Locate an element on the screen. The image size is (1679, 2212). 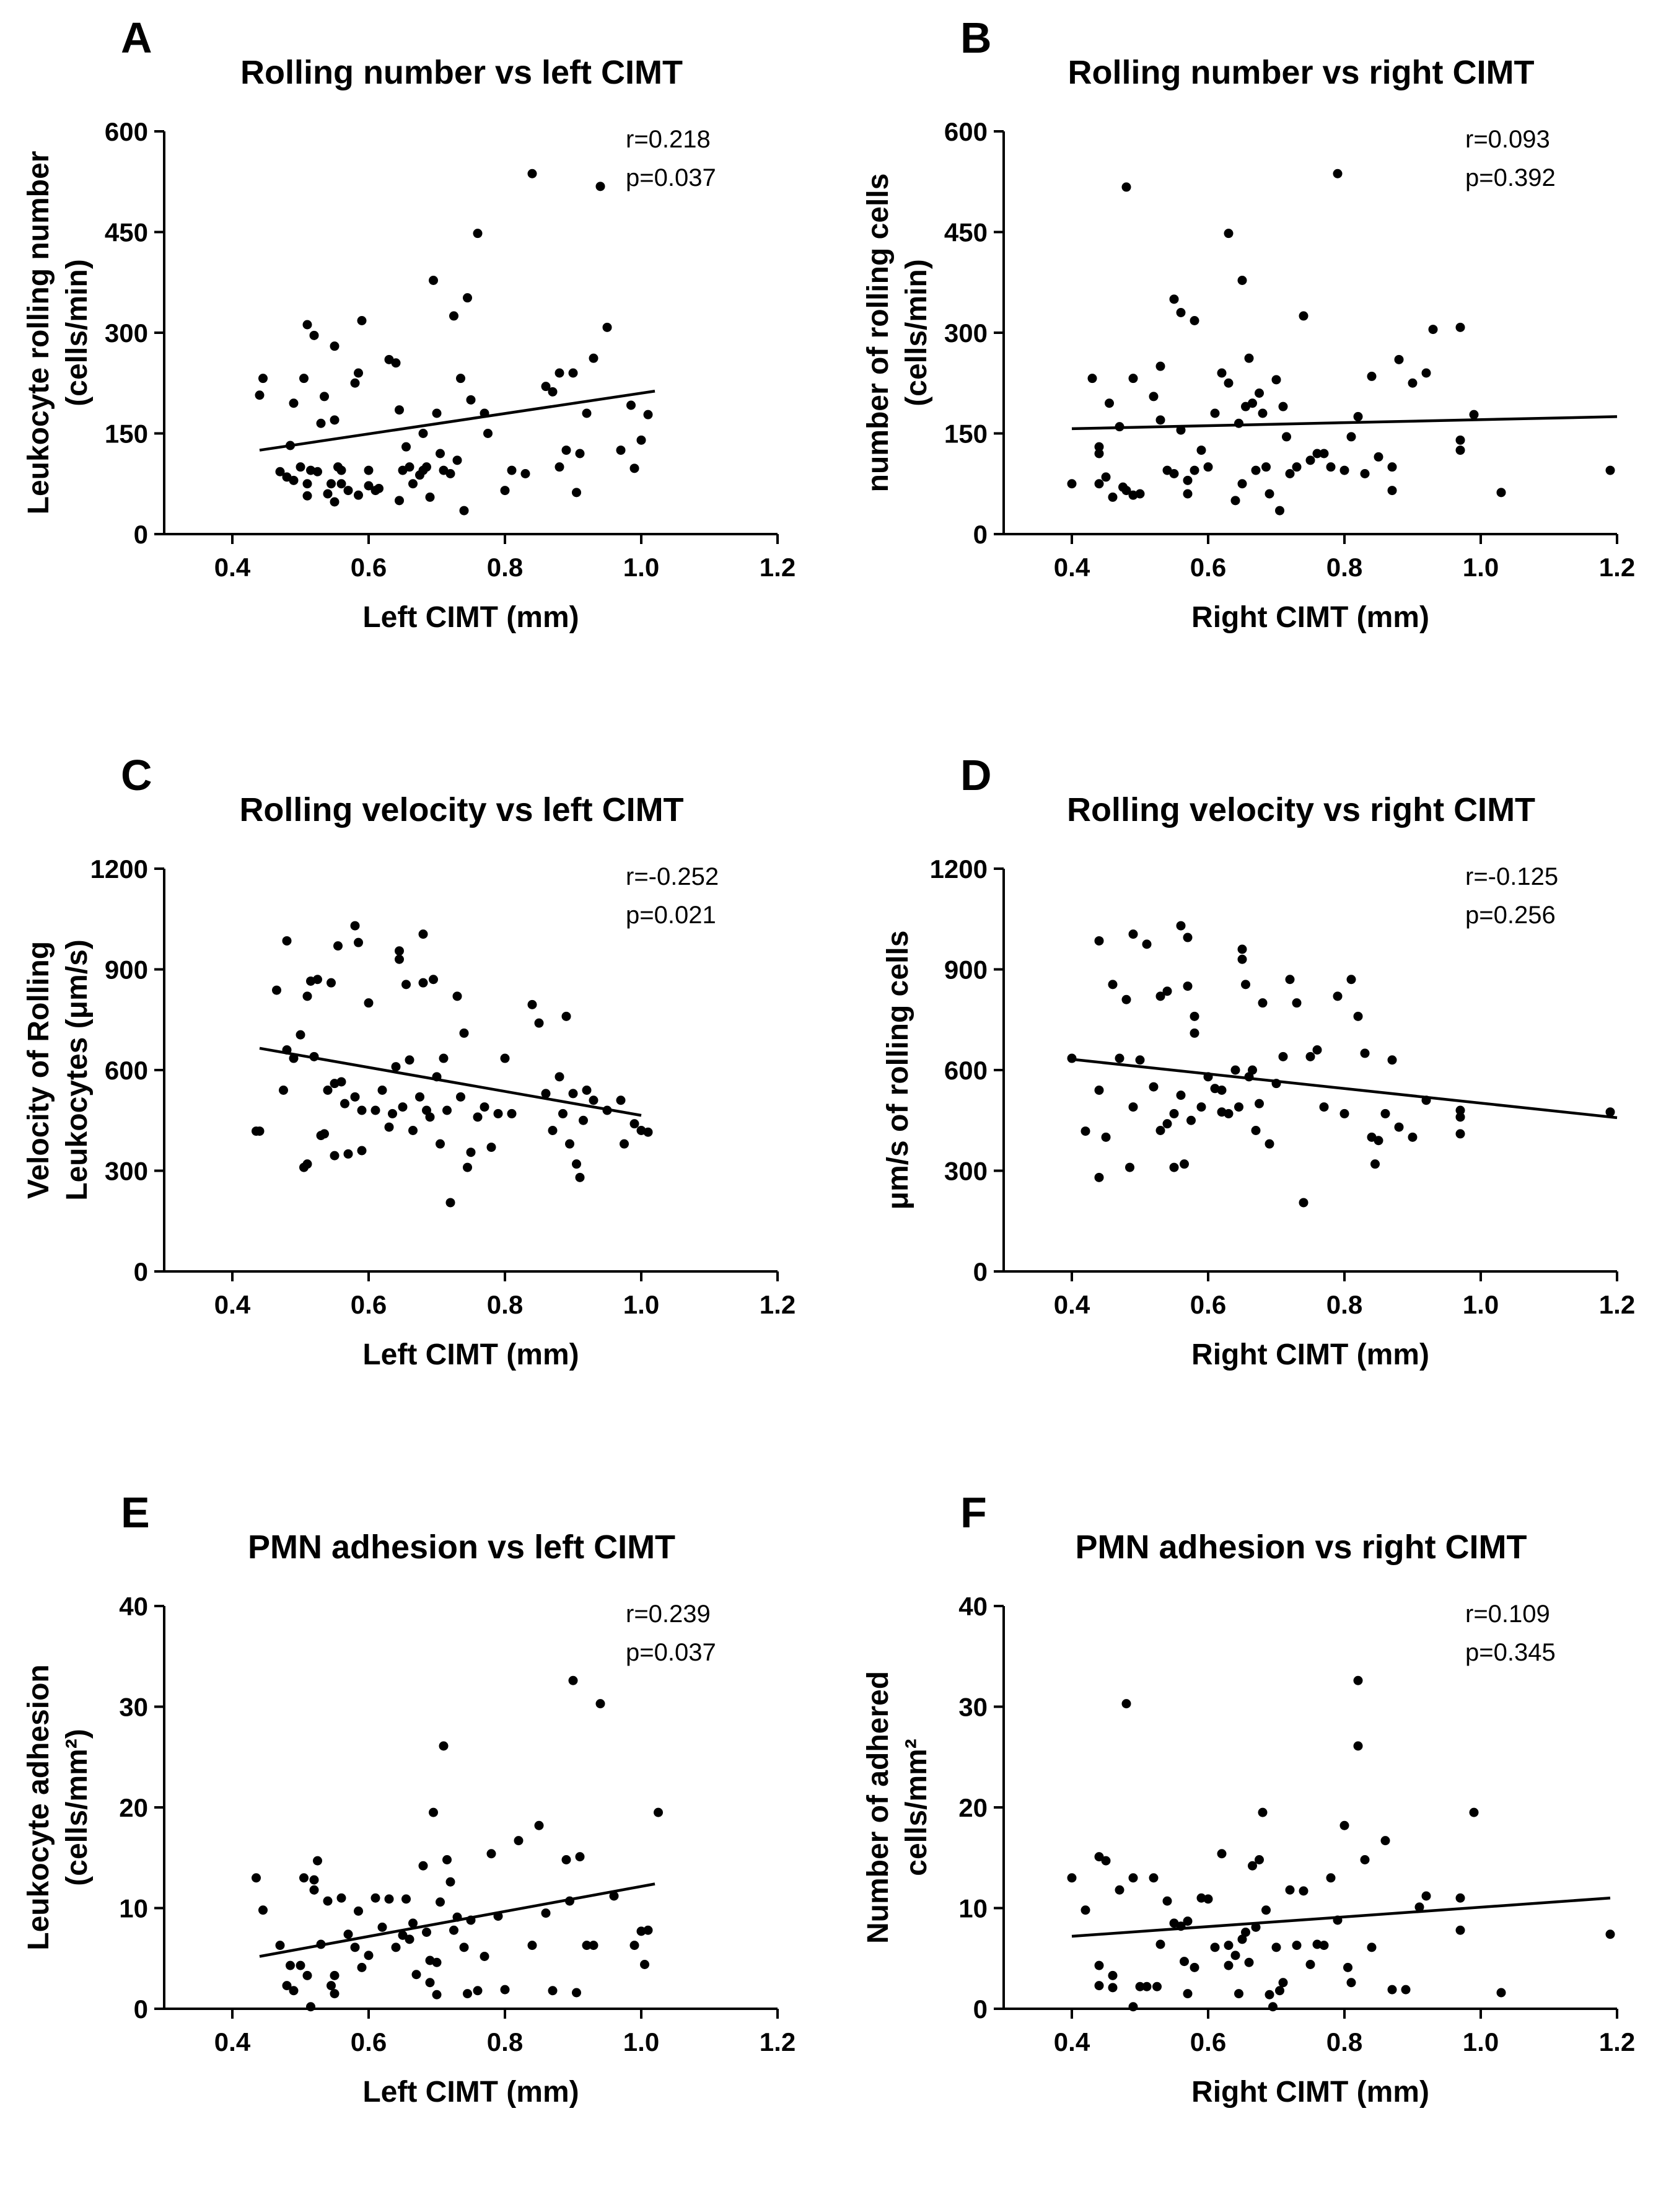
panel-letter: E is located at coordinates (135, 1512).